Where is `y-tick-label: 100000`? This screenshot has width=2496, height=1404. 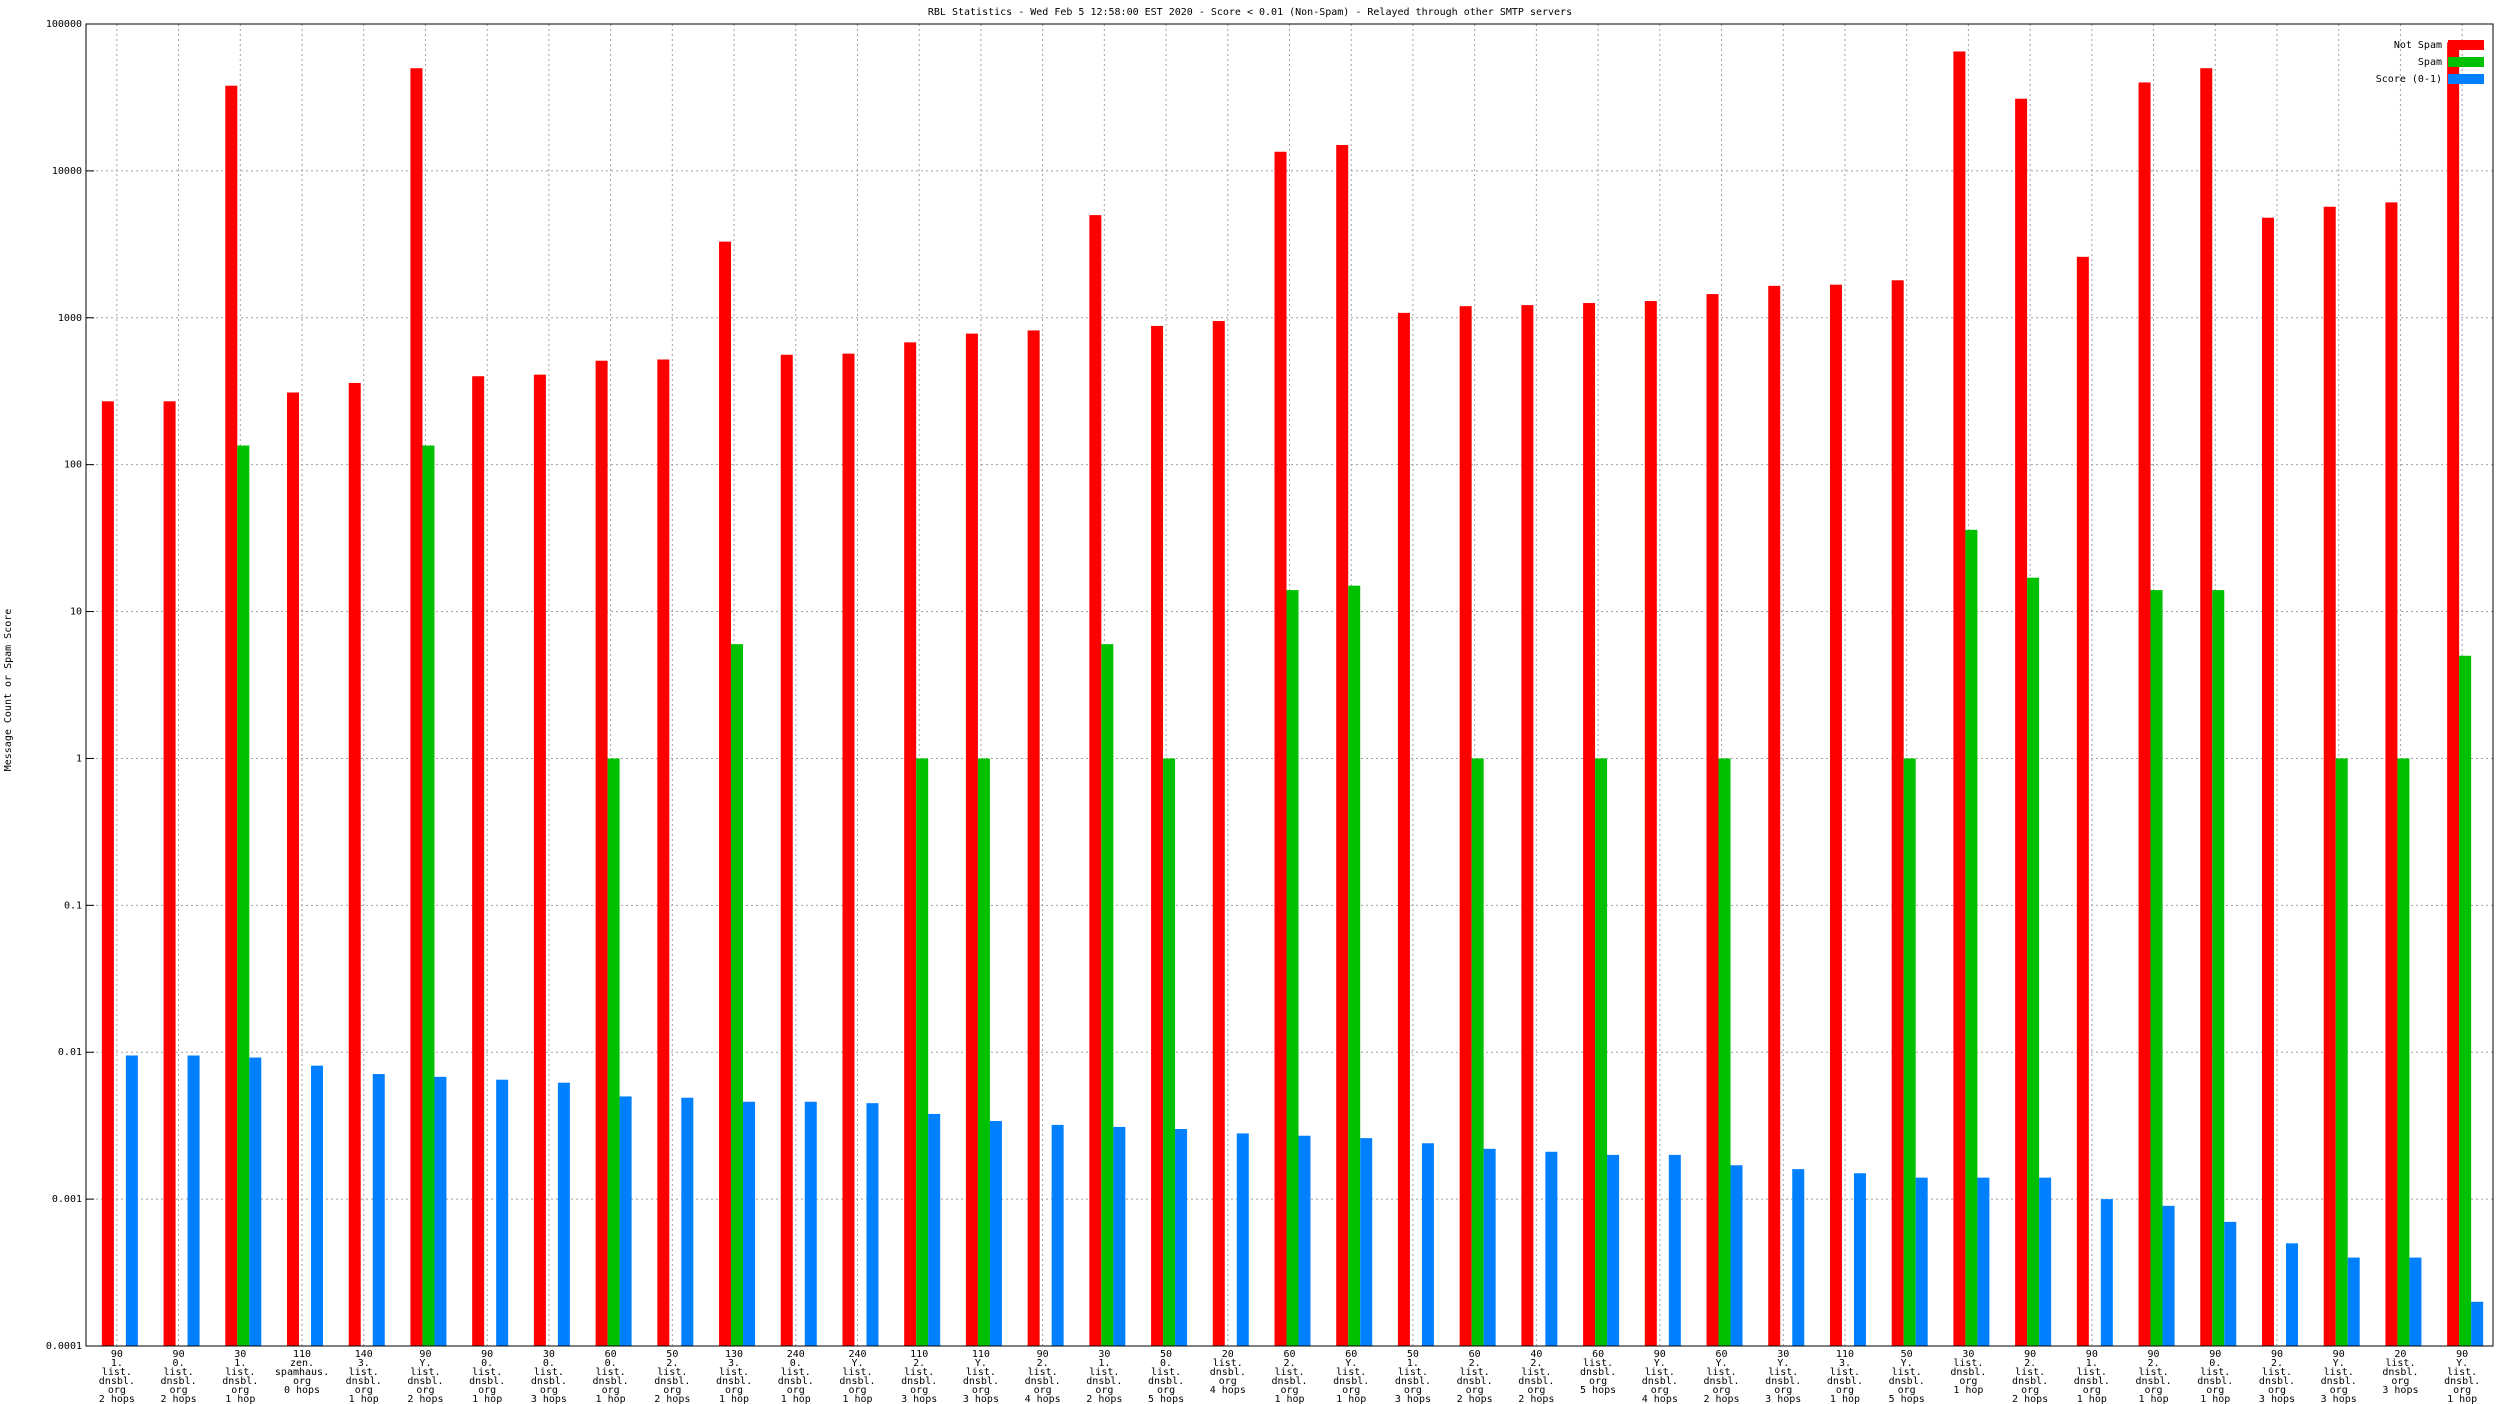 y-tick-label: 100000 is located at coordinates (64, 24).